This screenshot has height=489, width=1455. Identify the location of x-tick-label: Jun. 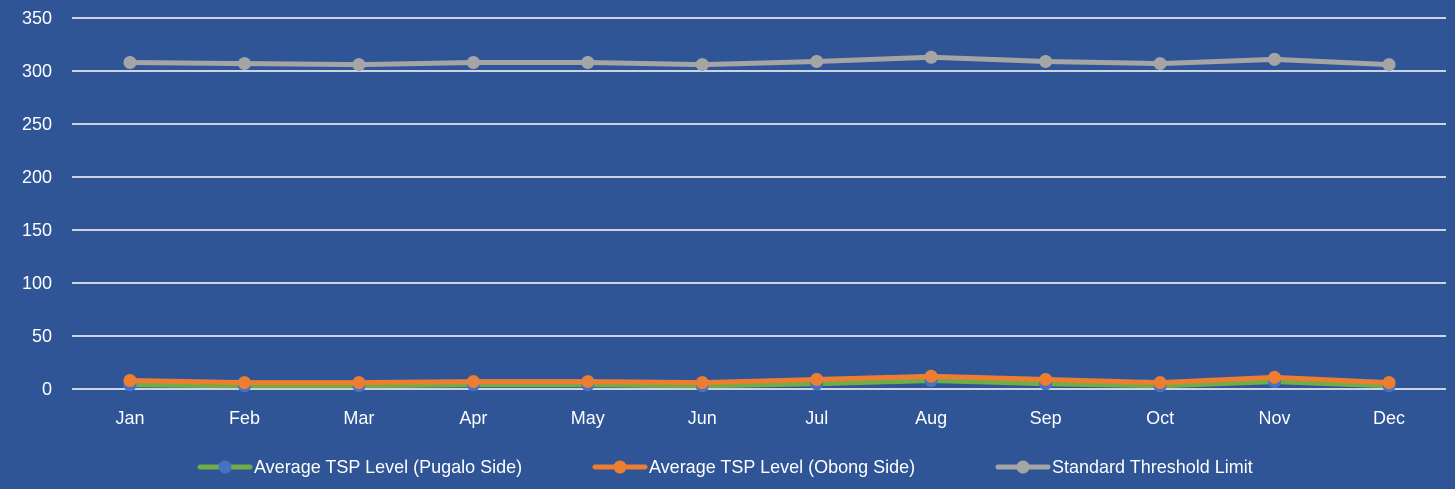
(702, 418).